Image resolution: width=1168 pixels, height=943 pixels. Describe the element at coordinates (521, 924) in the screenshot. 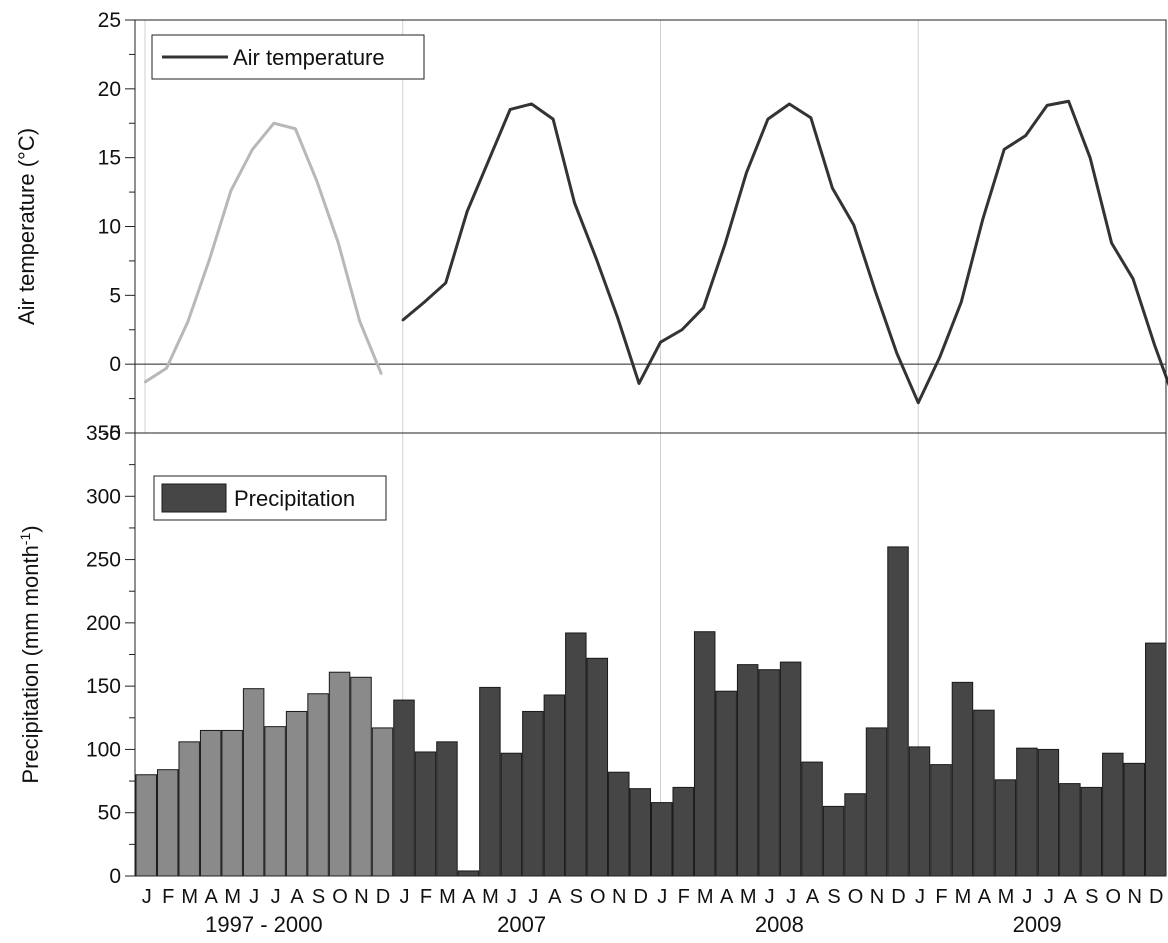

I see `x-year-label: 2007` at that location.